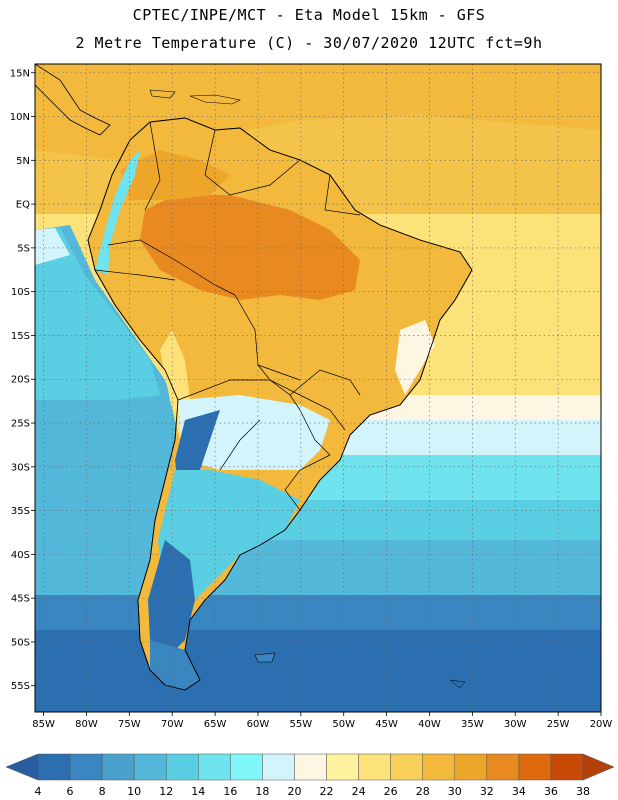 The height and width of the screenshot is (800, 618). Describe the element at coordinates (23, 205) in the screenshot. I see `latitude-label: EQ` at that location.